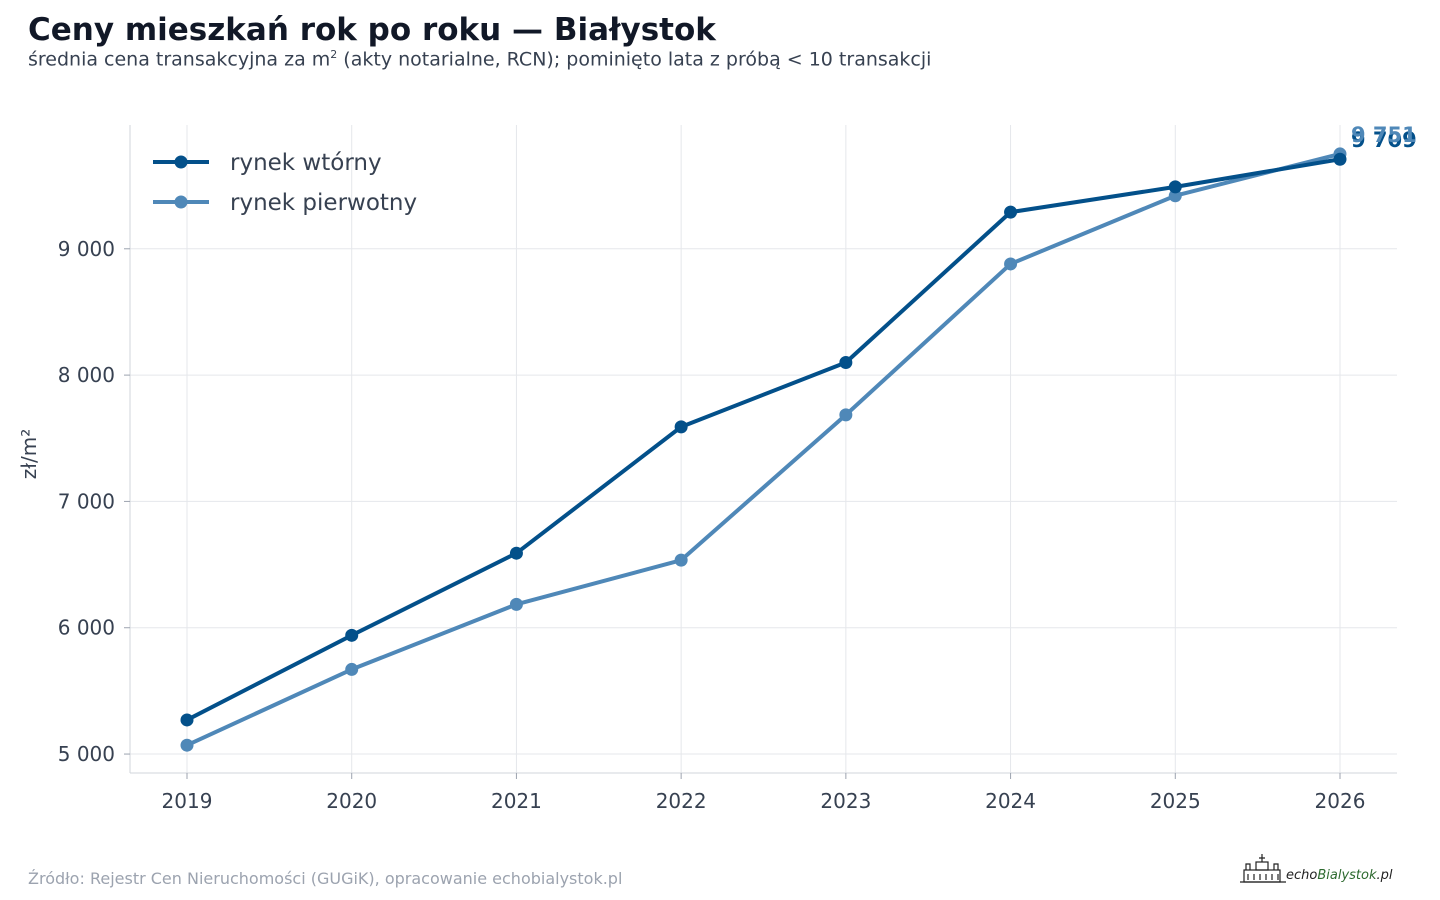  I want to click on legend: rynek wtórny rynek pierwotny, so click(285, 183).